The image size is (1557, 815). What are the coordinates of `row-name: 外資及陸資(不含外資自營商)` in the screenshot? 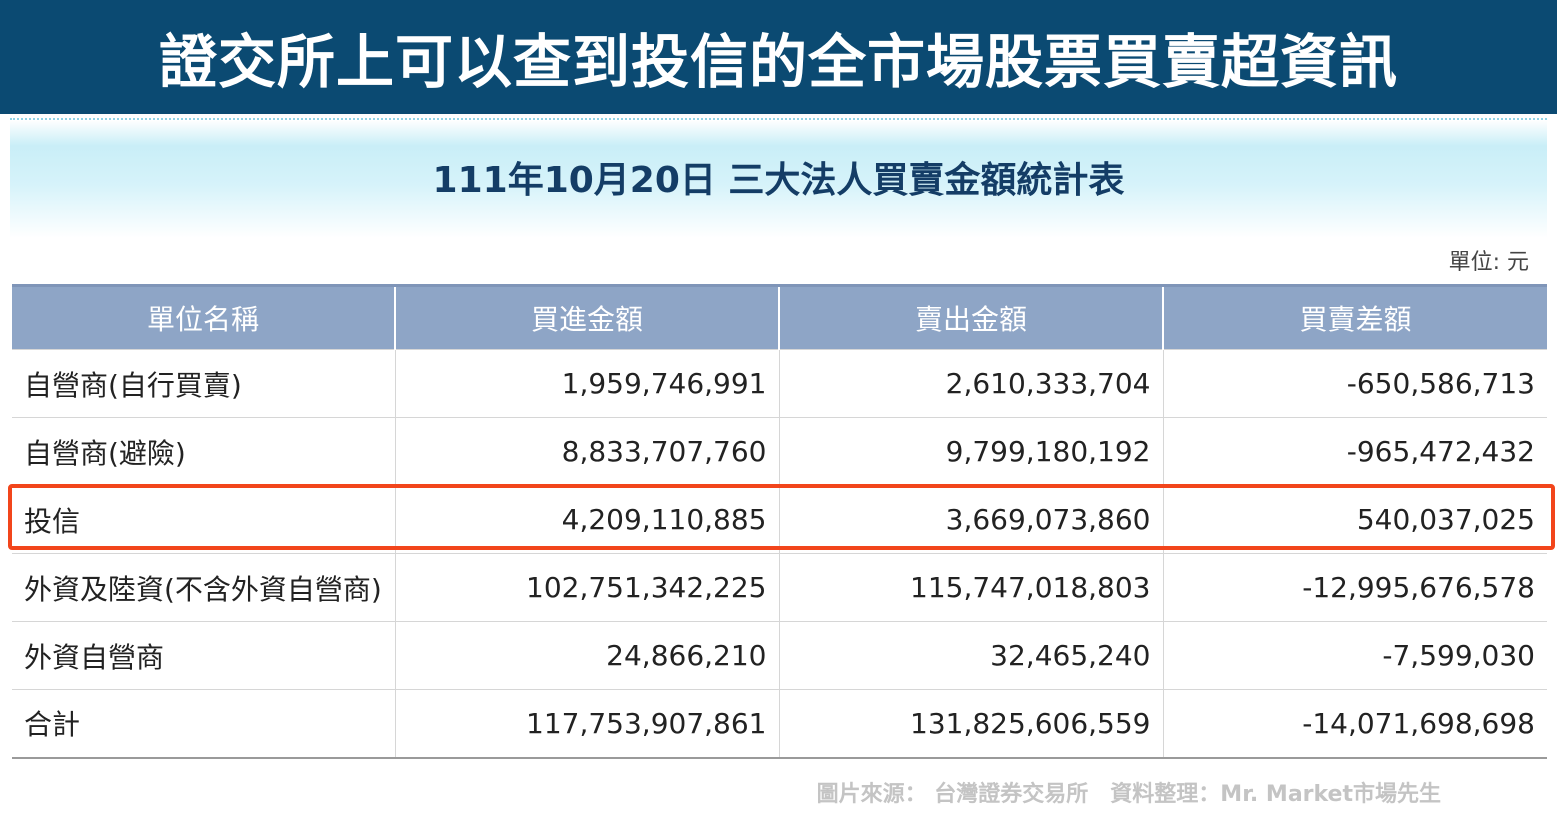 It's located at (203, 587).